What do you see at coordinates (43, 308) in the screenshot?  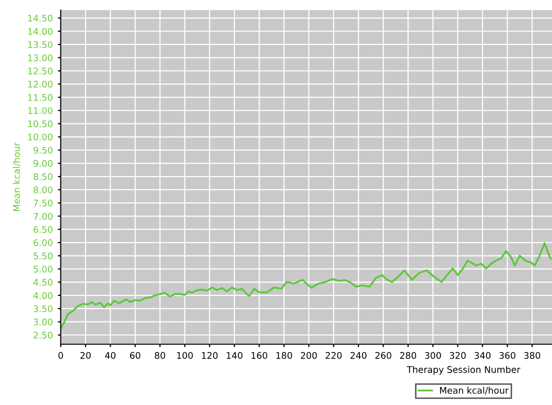 I see `y-tick-label: 3.50` at bounding box center [43, 308].